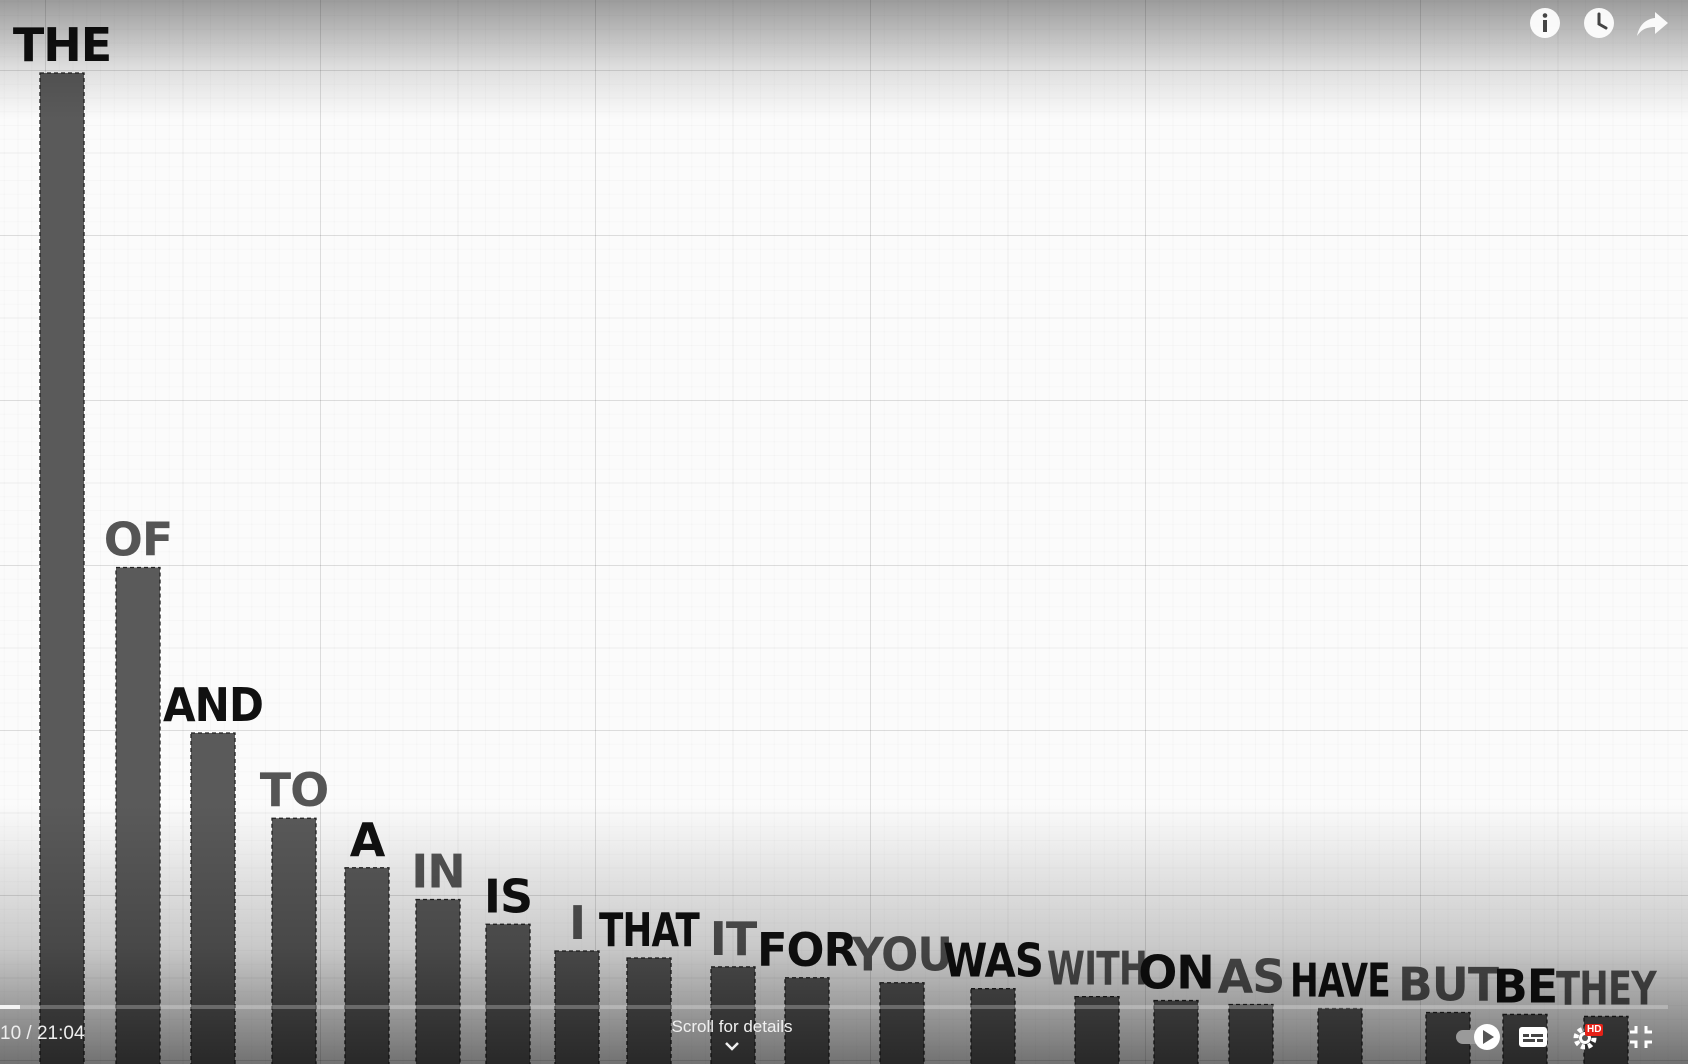  I want to click on bar-to, so click(294, 940).